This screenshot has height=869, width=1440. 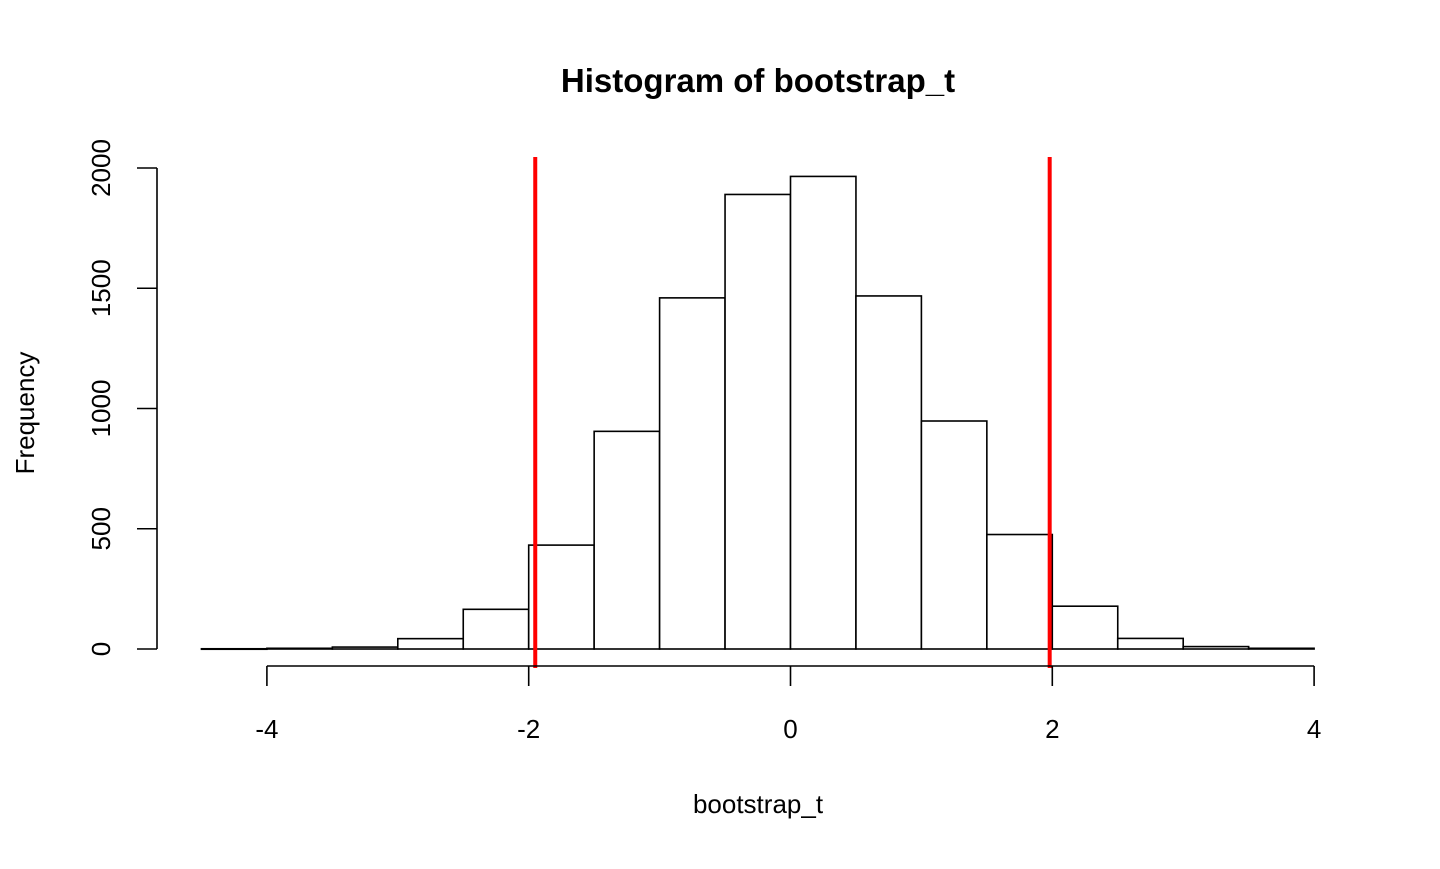 I want to click on y-tick-label: 1500, so click(x=101, y=288).